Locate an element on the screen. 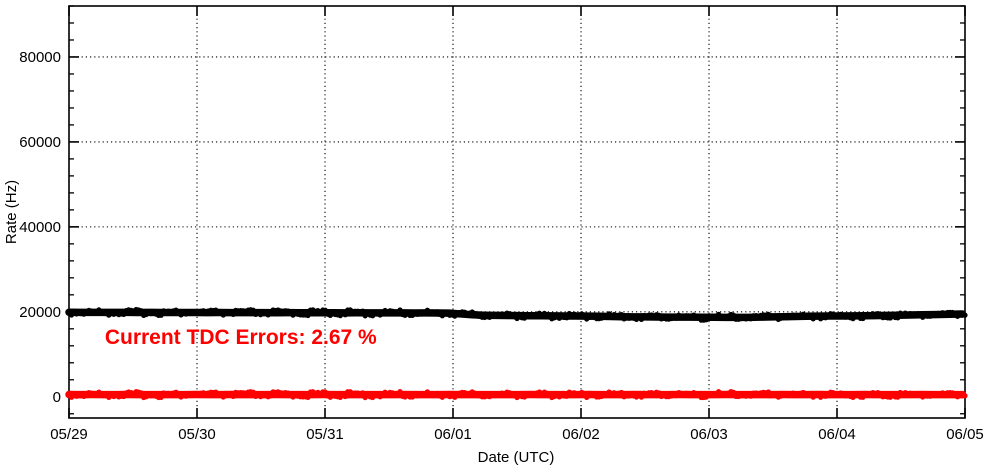  x-tick-label: 06/01 is located at coordinates (453, 434).